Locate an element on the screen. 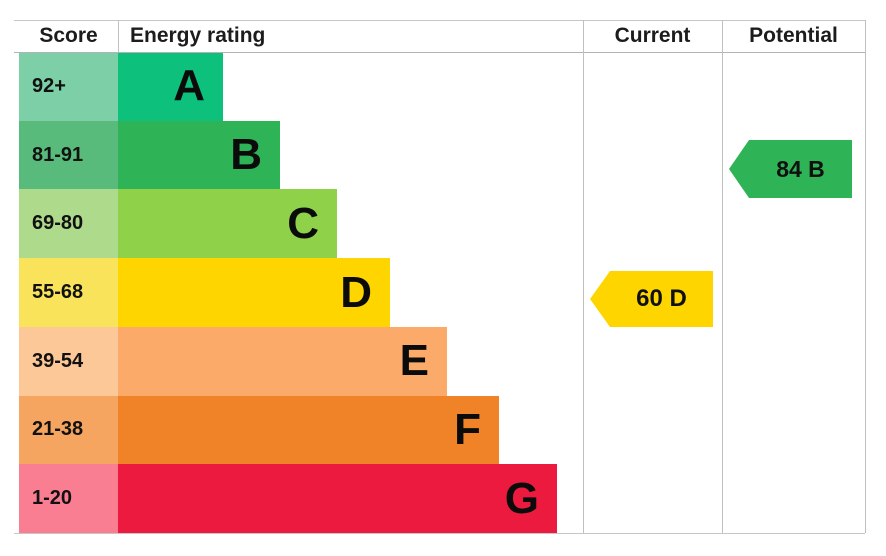  score-range-g: 1-20 is located at coordinates (68, 499).